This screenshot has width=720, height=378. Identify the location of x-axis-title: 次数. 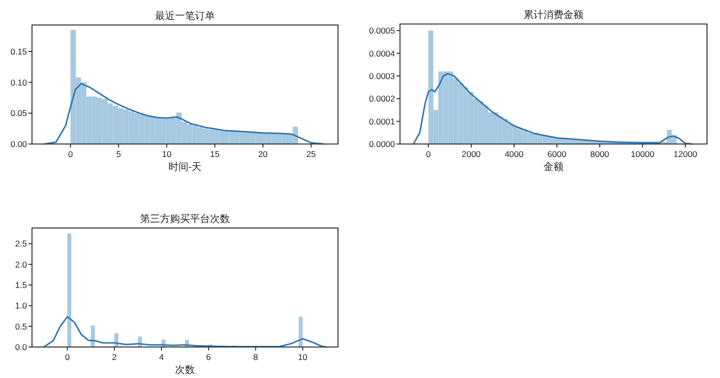
(185, 370).